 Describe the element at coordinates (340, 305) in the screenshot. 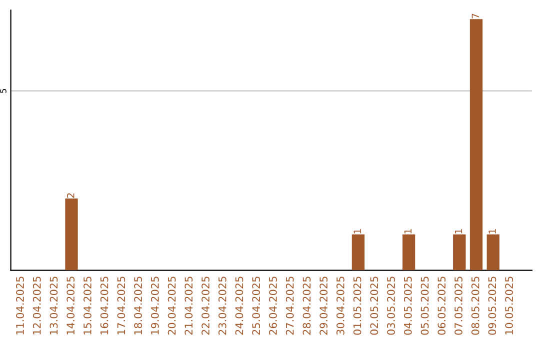

I see `x-tick-label: 30.04.2025` at that location.